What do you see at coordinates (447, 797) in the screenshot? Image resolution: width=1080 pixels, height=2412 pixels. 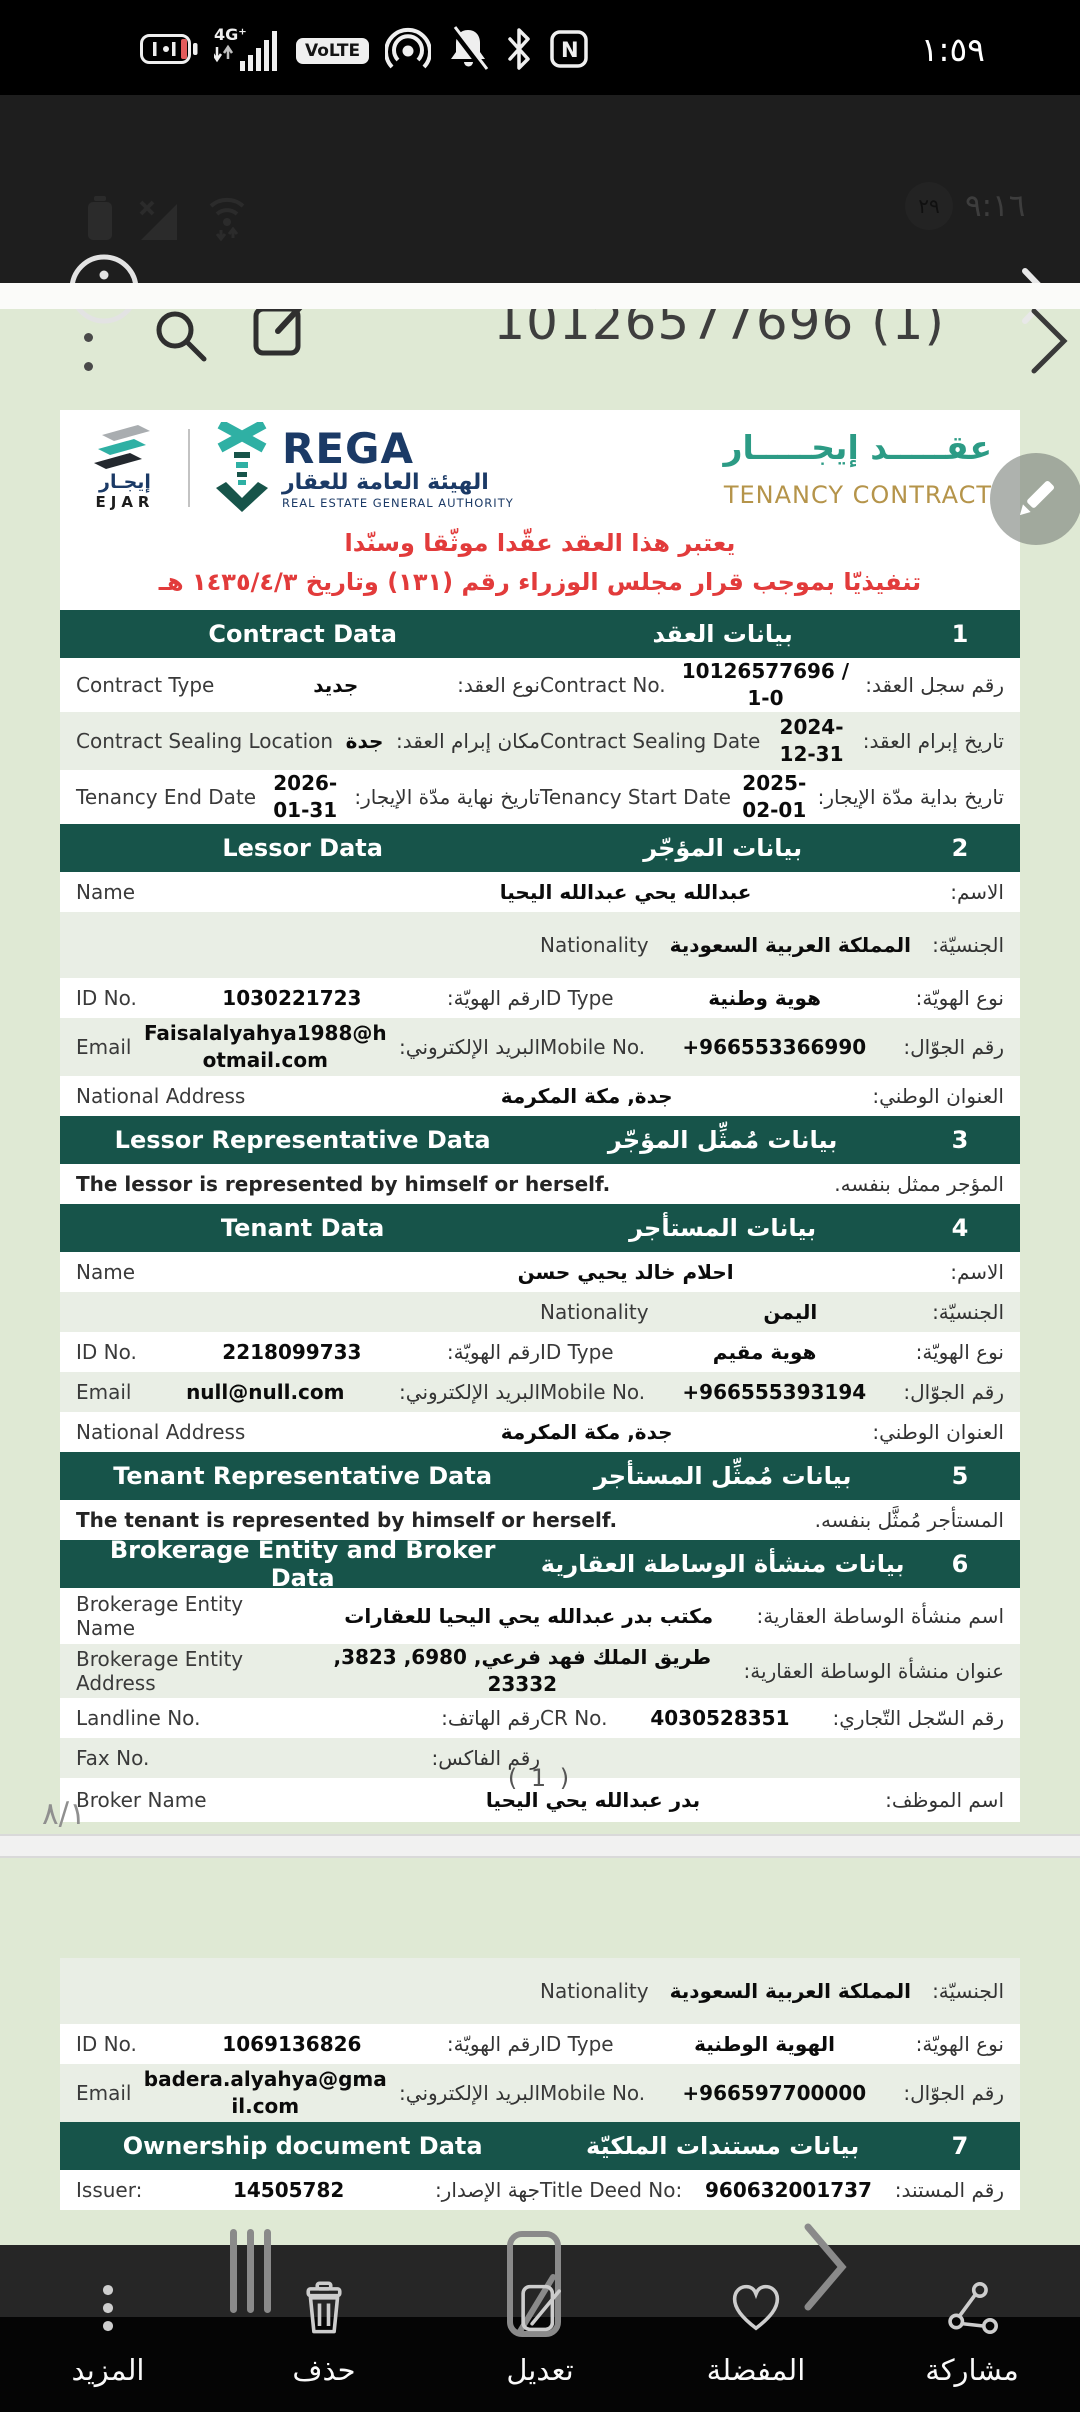 I see `field-label-ar: تاريخ نهاية مدّة الإيجار:` at bounding box center [447, 797].